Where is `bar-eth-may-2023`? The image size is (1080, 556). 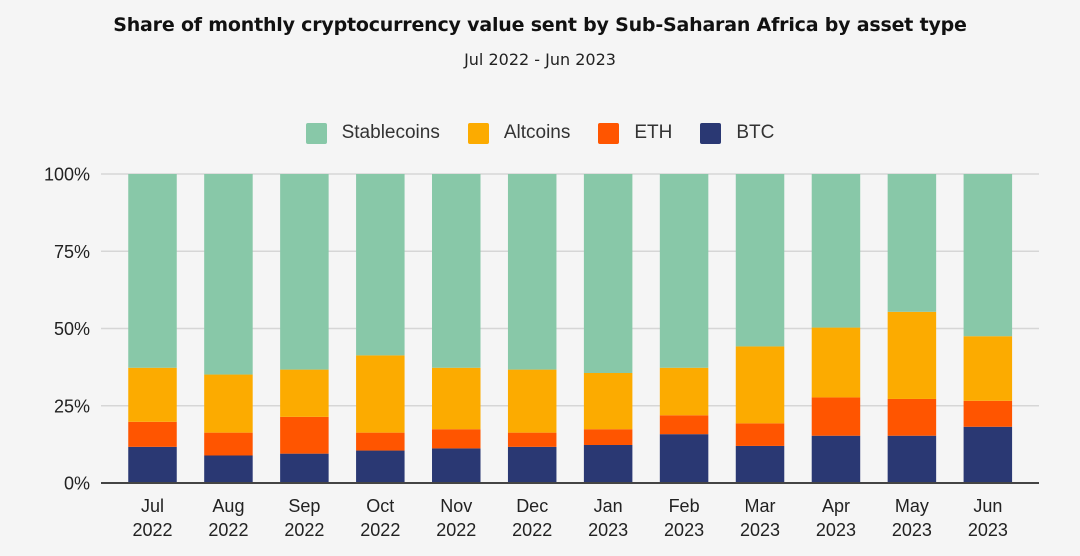 bar-eth-may-2023 is located at coordinates (912, 417).